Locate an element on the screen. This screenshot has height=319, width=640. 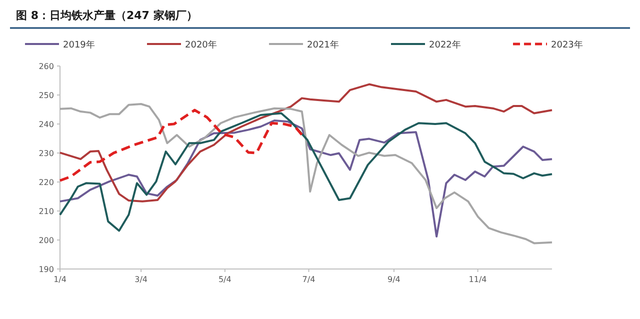
x-tick-label: 1/4 is located at coordinates (60, 279).